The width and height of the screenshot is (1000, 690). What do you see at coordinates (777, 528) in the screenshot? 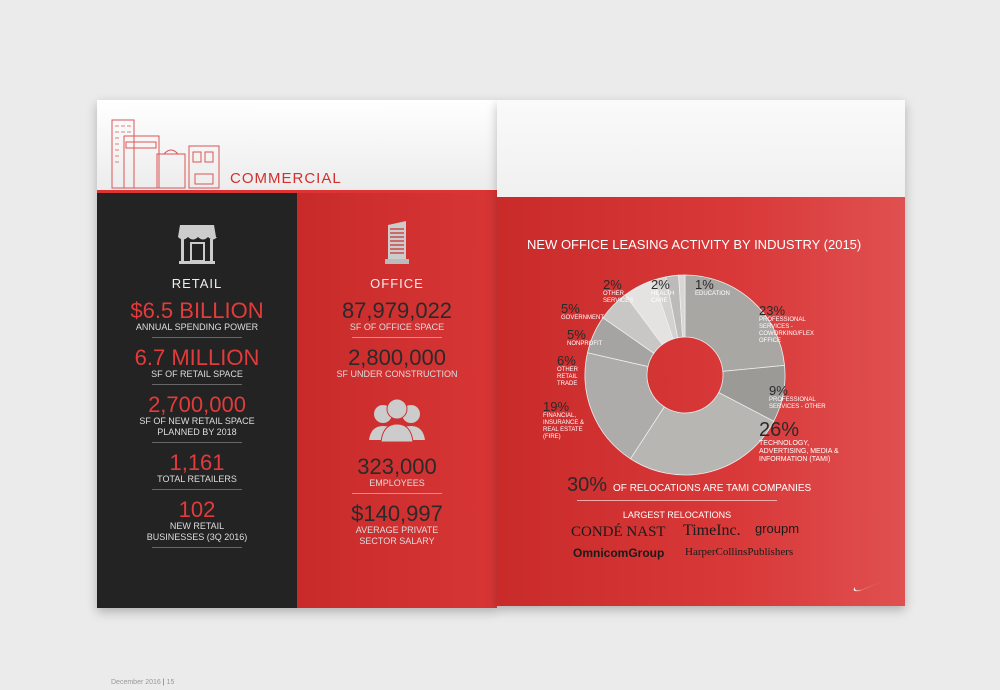
I see `groupm-logo: groupm` at bounding box center [777, 528].